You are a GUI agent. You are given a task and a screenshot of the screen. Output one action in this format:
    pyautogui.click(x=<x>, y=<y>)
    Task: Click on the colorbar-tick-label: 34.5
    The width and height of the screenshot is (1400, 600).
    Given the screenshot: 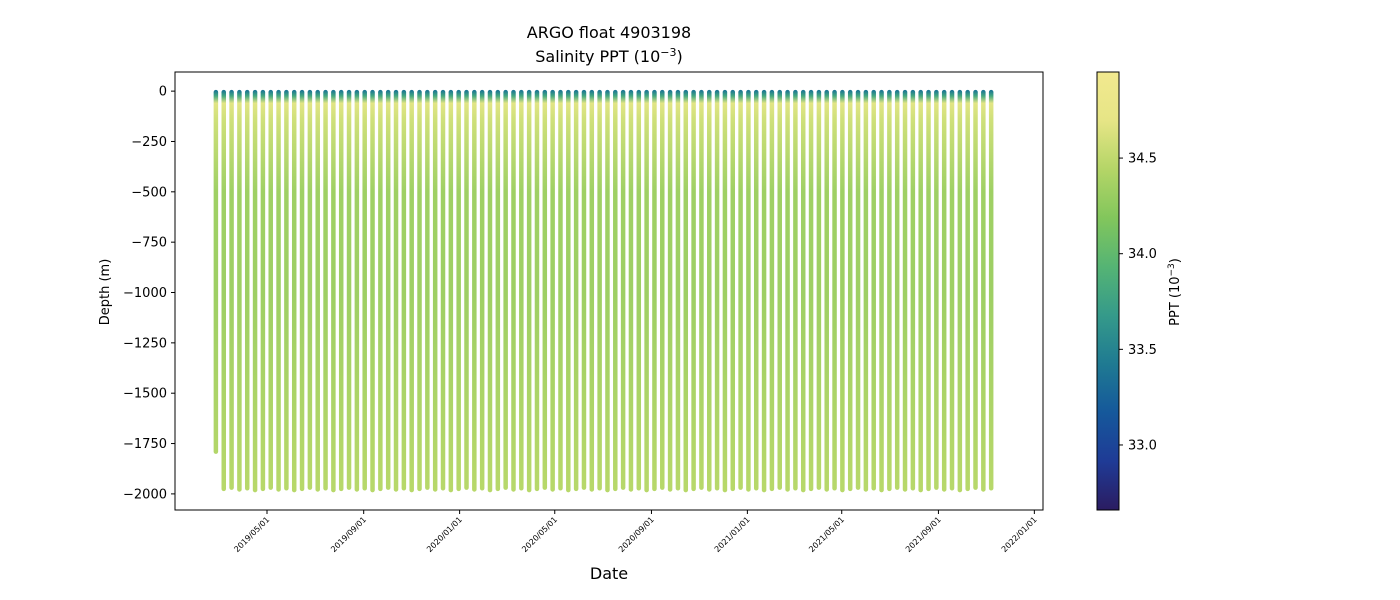 What is the action you would take?
    pyautogui.click(x=1142, y=159)
    